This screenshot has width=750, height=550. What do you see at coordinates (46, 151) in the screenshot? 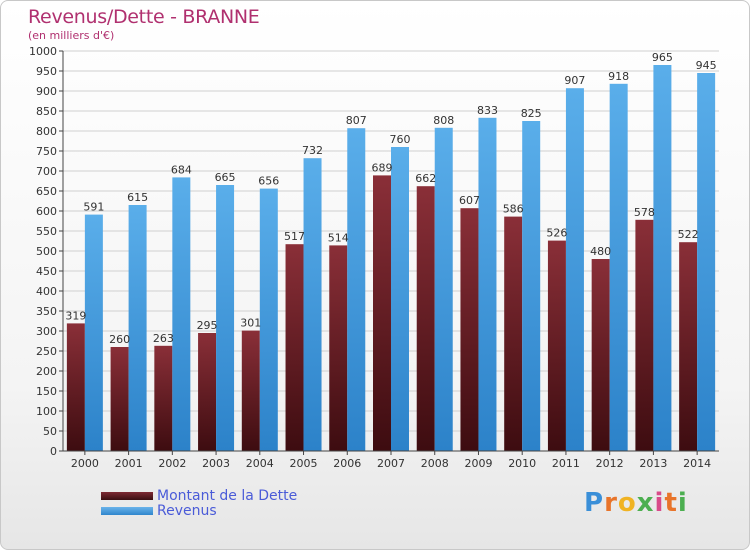
I see `y-tick-label: 750` at bounding box center [46, 151].